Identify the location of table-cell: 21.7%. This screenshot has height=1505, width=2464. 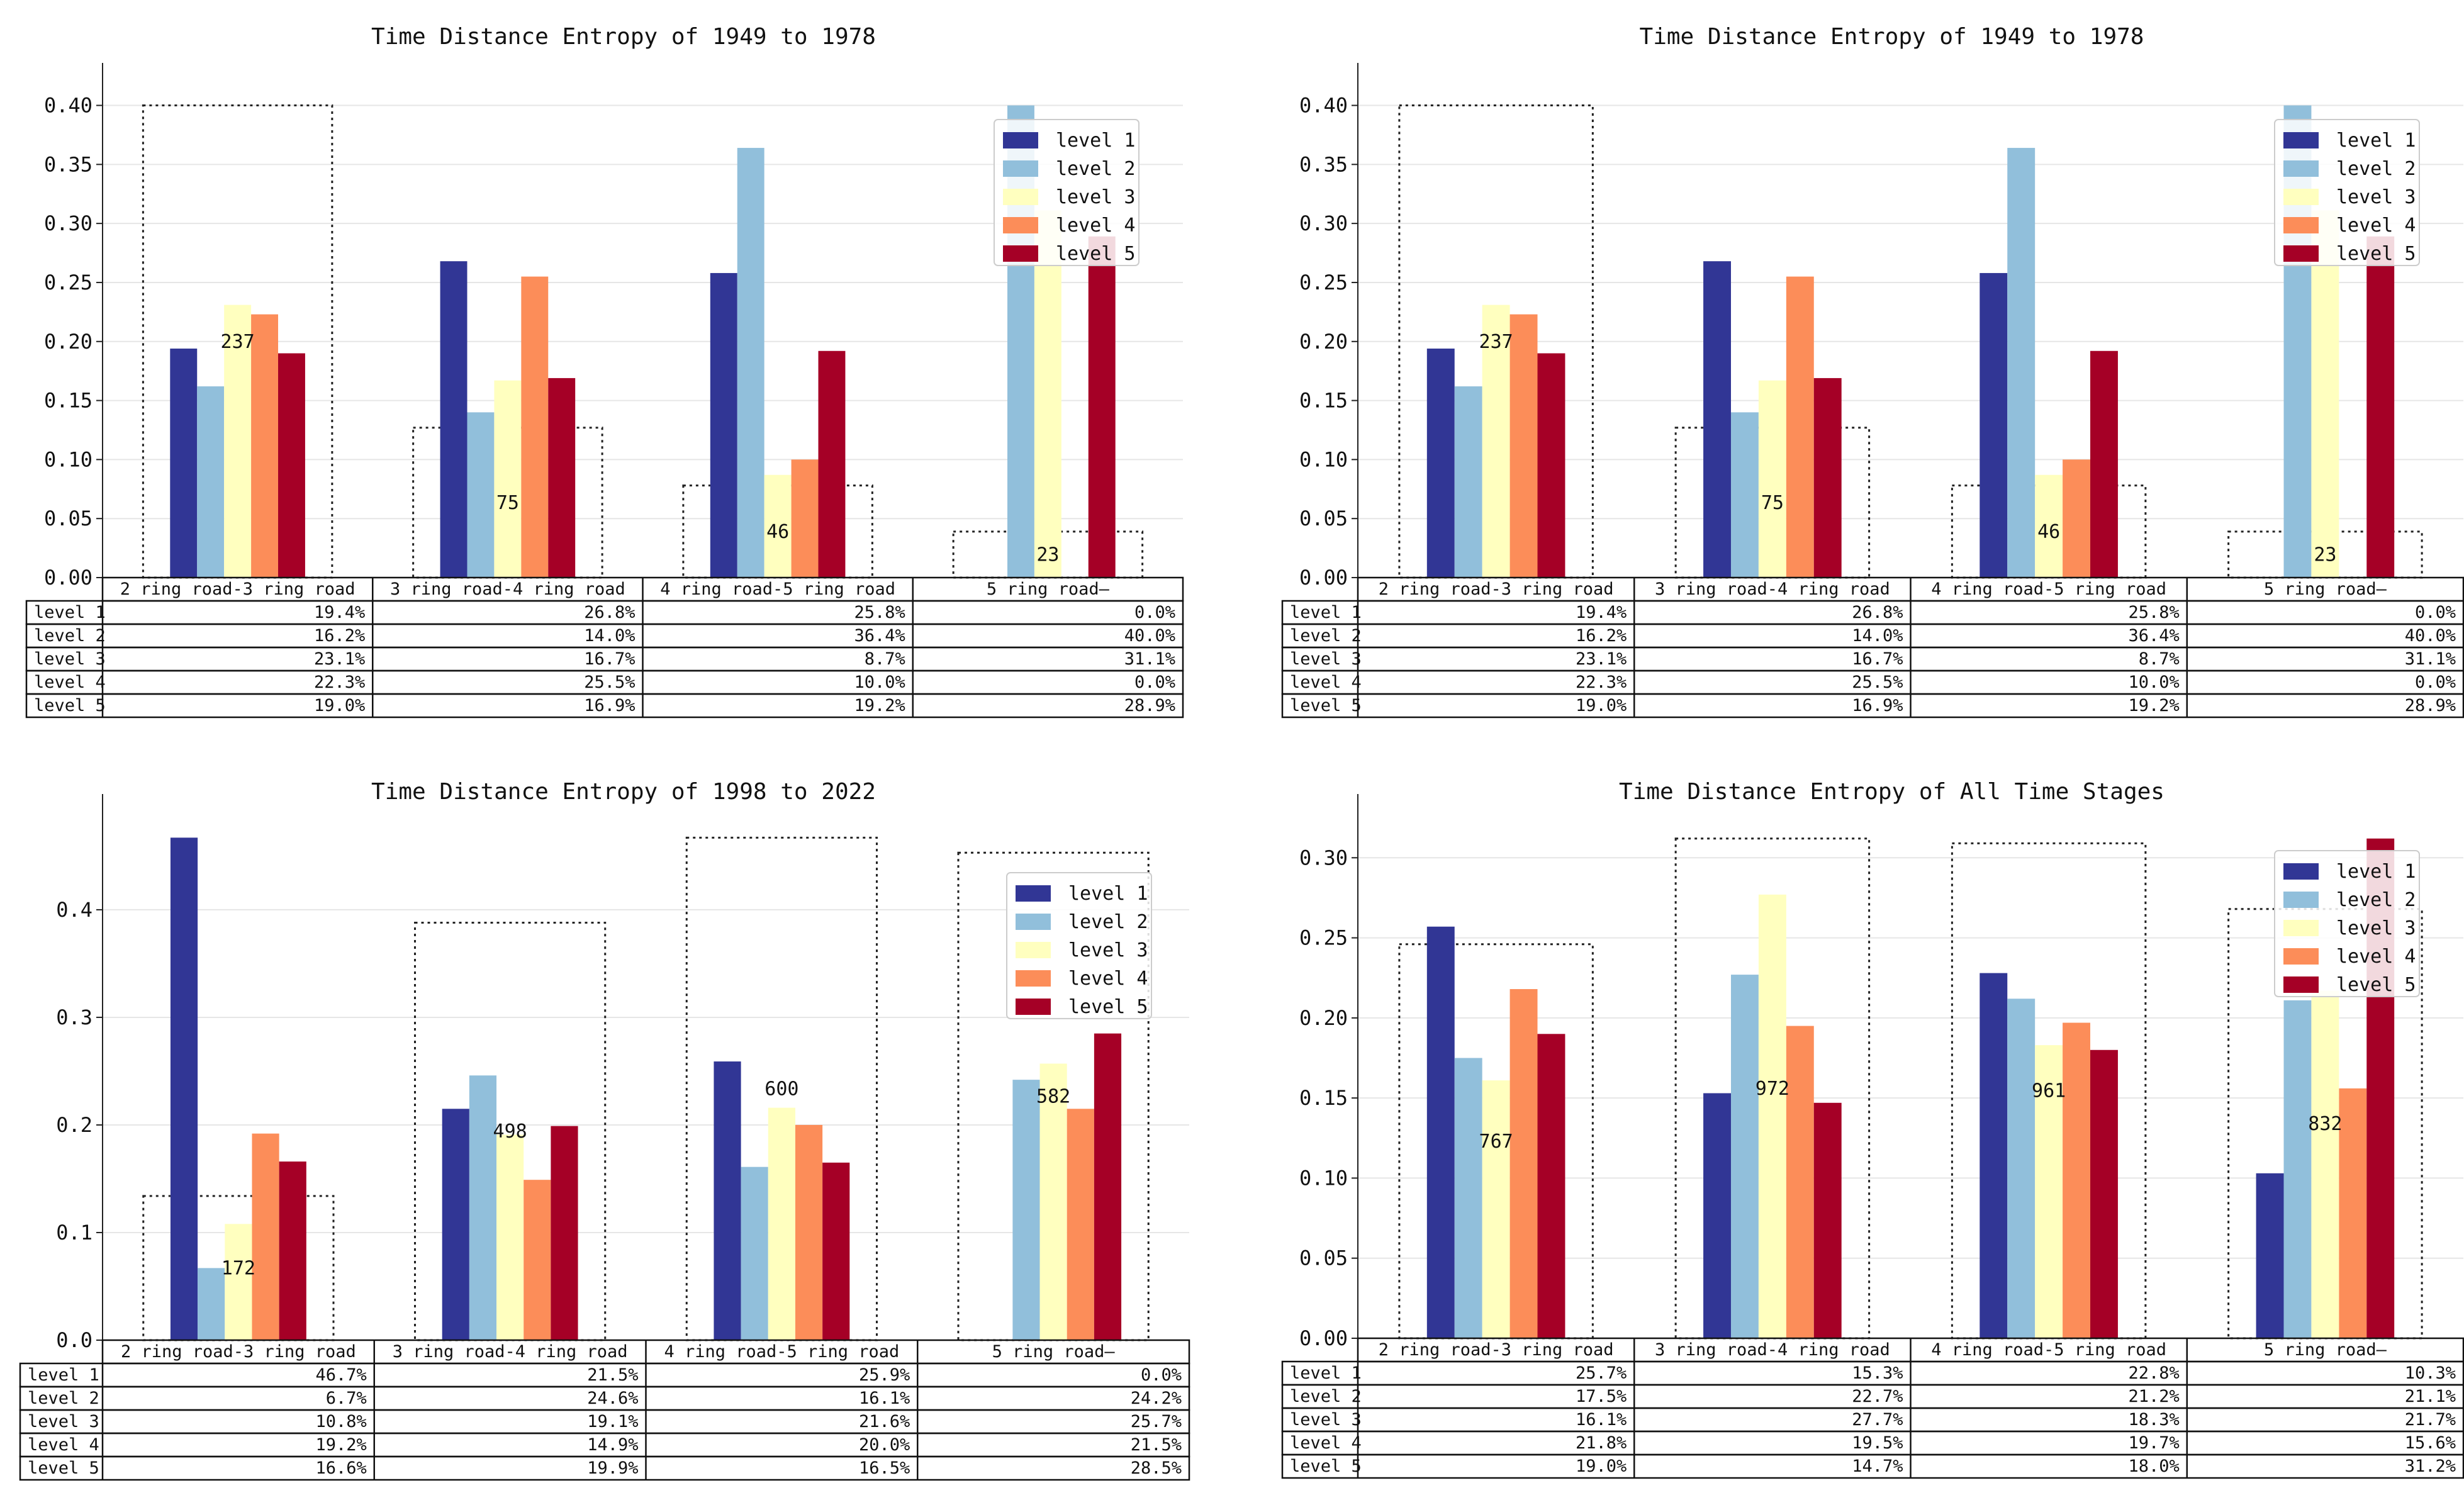
(2430, 1419).